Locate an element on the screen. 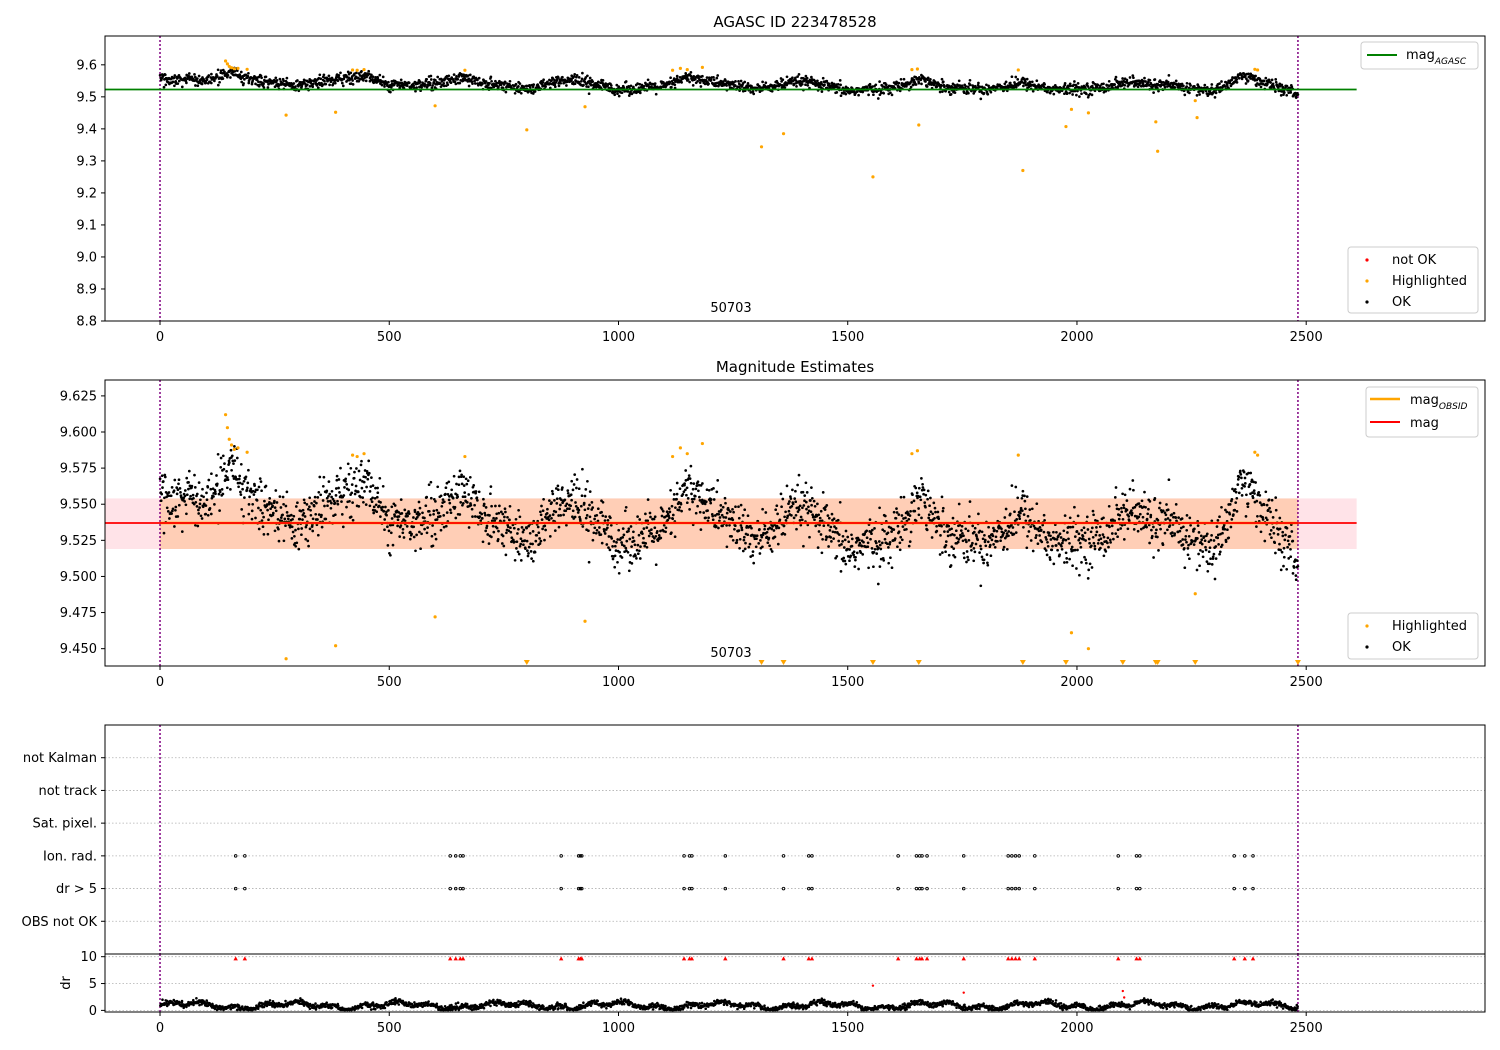 This screenshot has height=1050, width=1500. panel-1-upper-legend: magAGASC is located at coordinates (1419, 55).